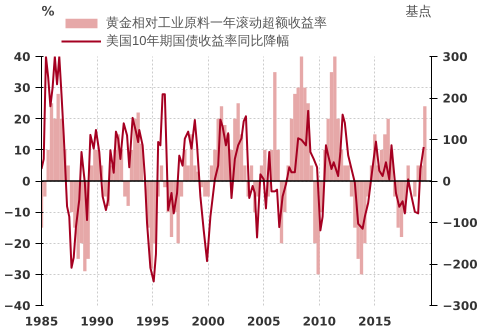  Describe the element at coordinates (319, 321) in the screenshot. I see `x-tick-label: 2010` at that location.